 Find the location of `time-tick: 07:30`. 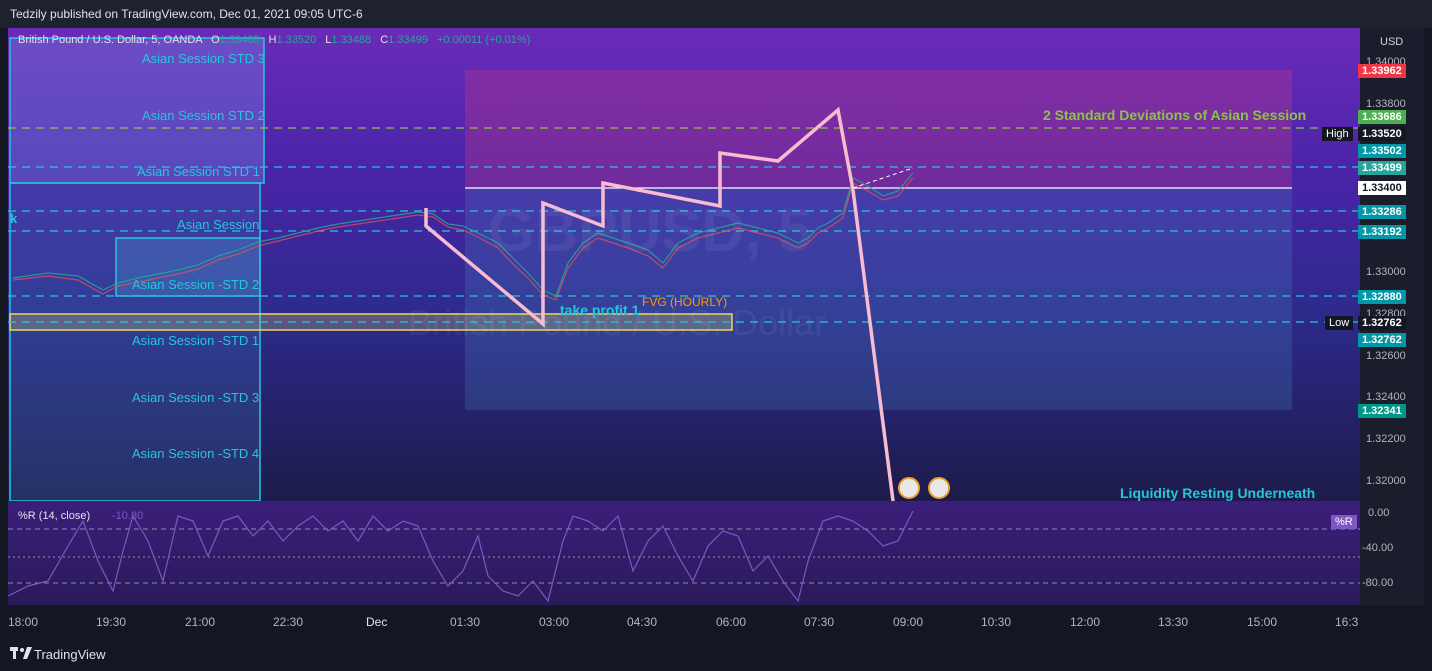

time-tick: 07:30 is located at coordinates (819, 622).